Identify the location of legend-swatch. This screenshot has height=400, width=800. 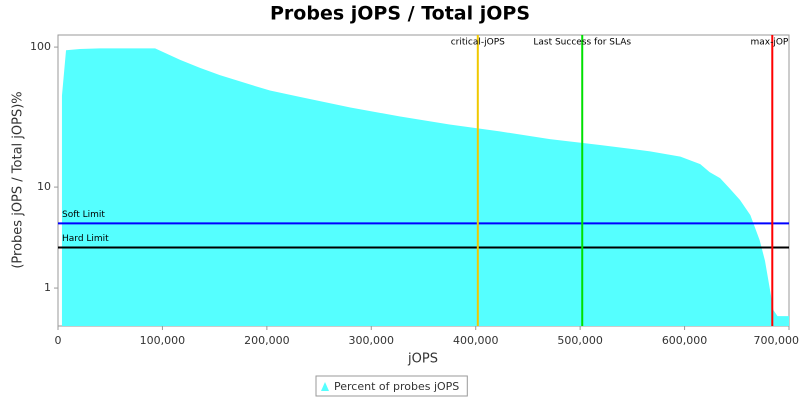
(325, 386).